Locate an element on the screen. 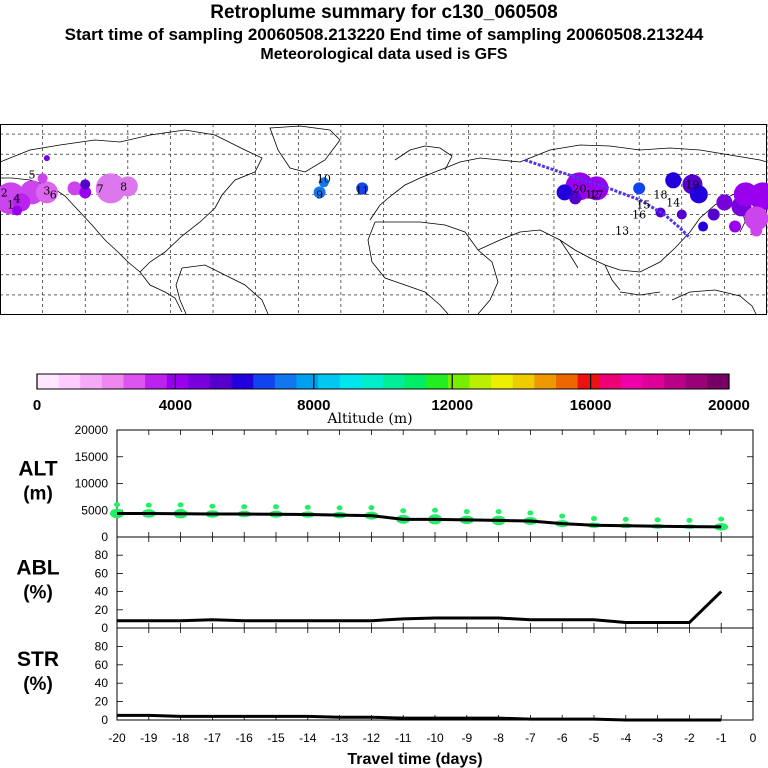 The width and height of the screenshot is (768, 768). flight-track is located at coordinates (608, 199).